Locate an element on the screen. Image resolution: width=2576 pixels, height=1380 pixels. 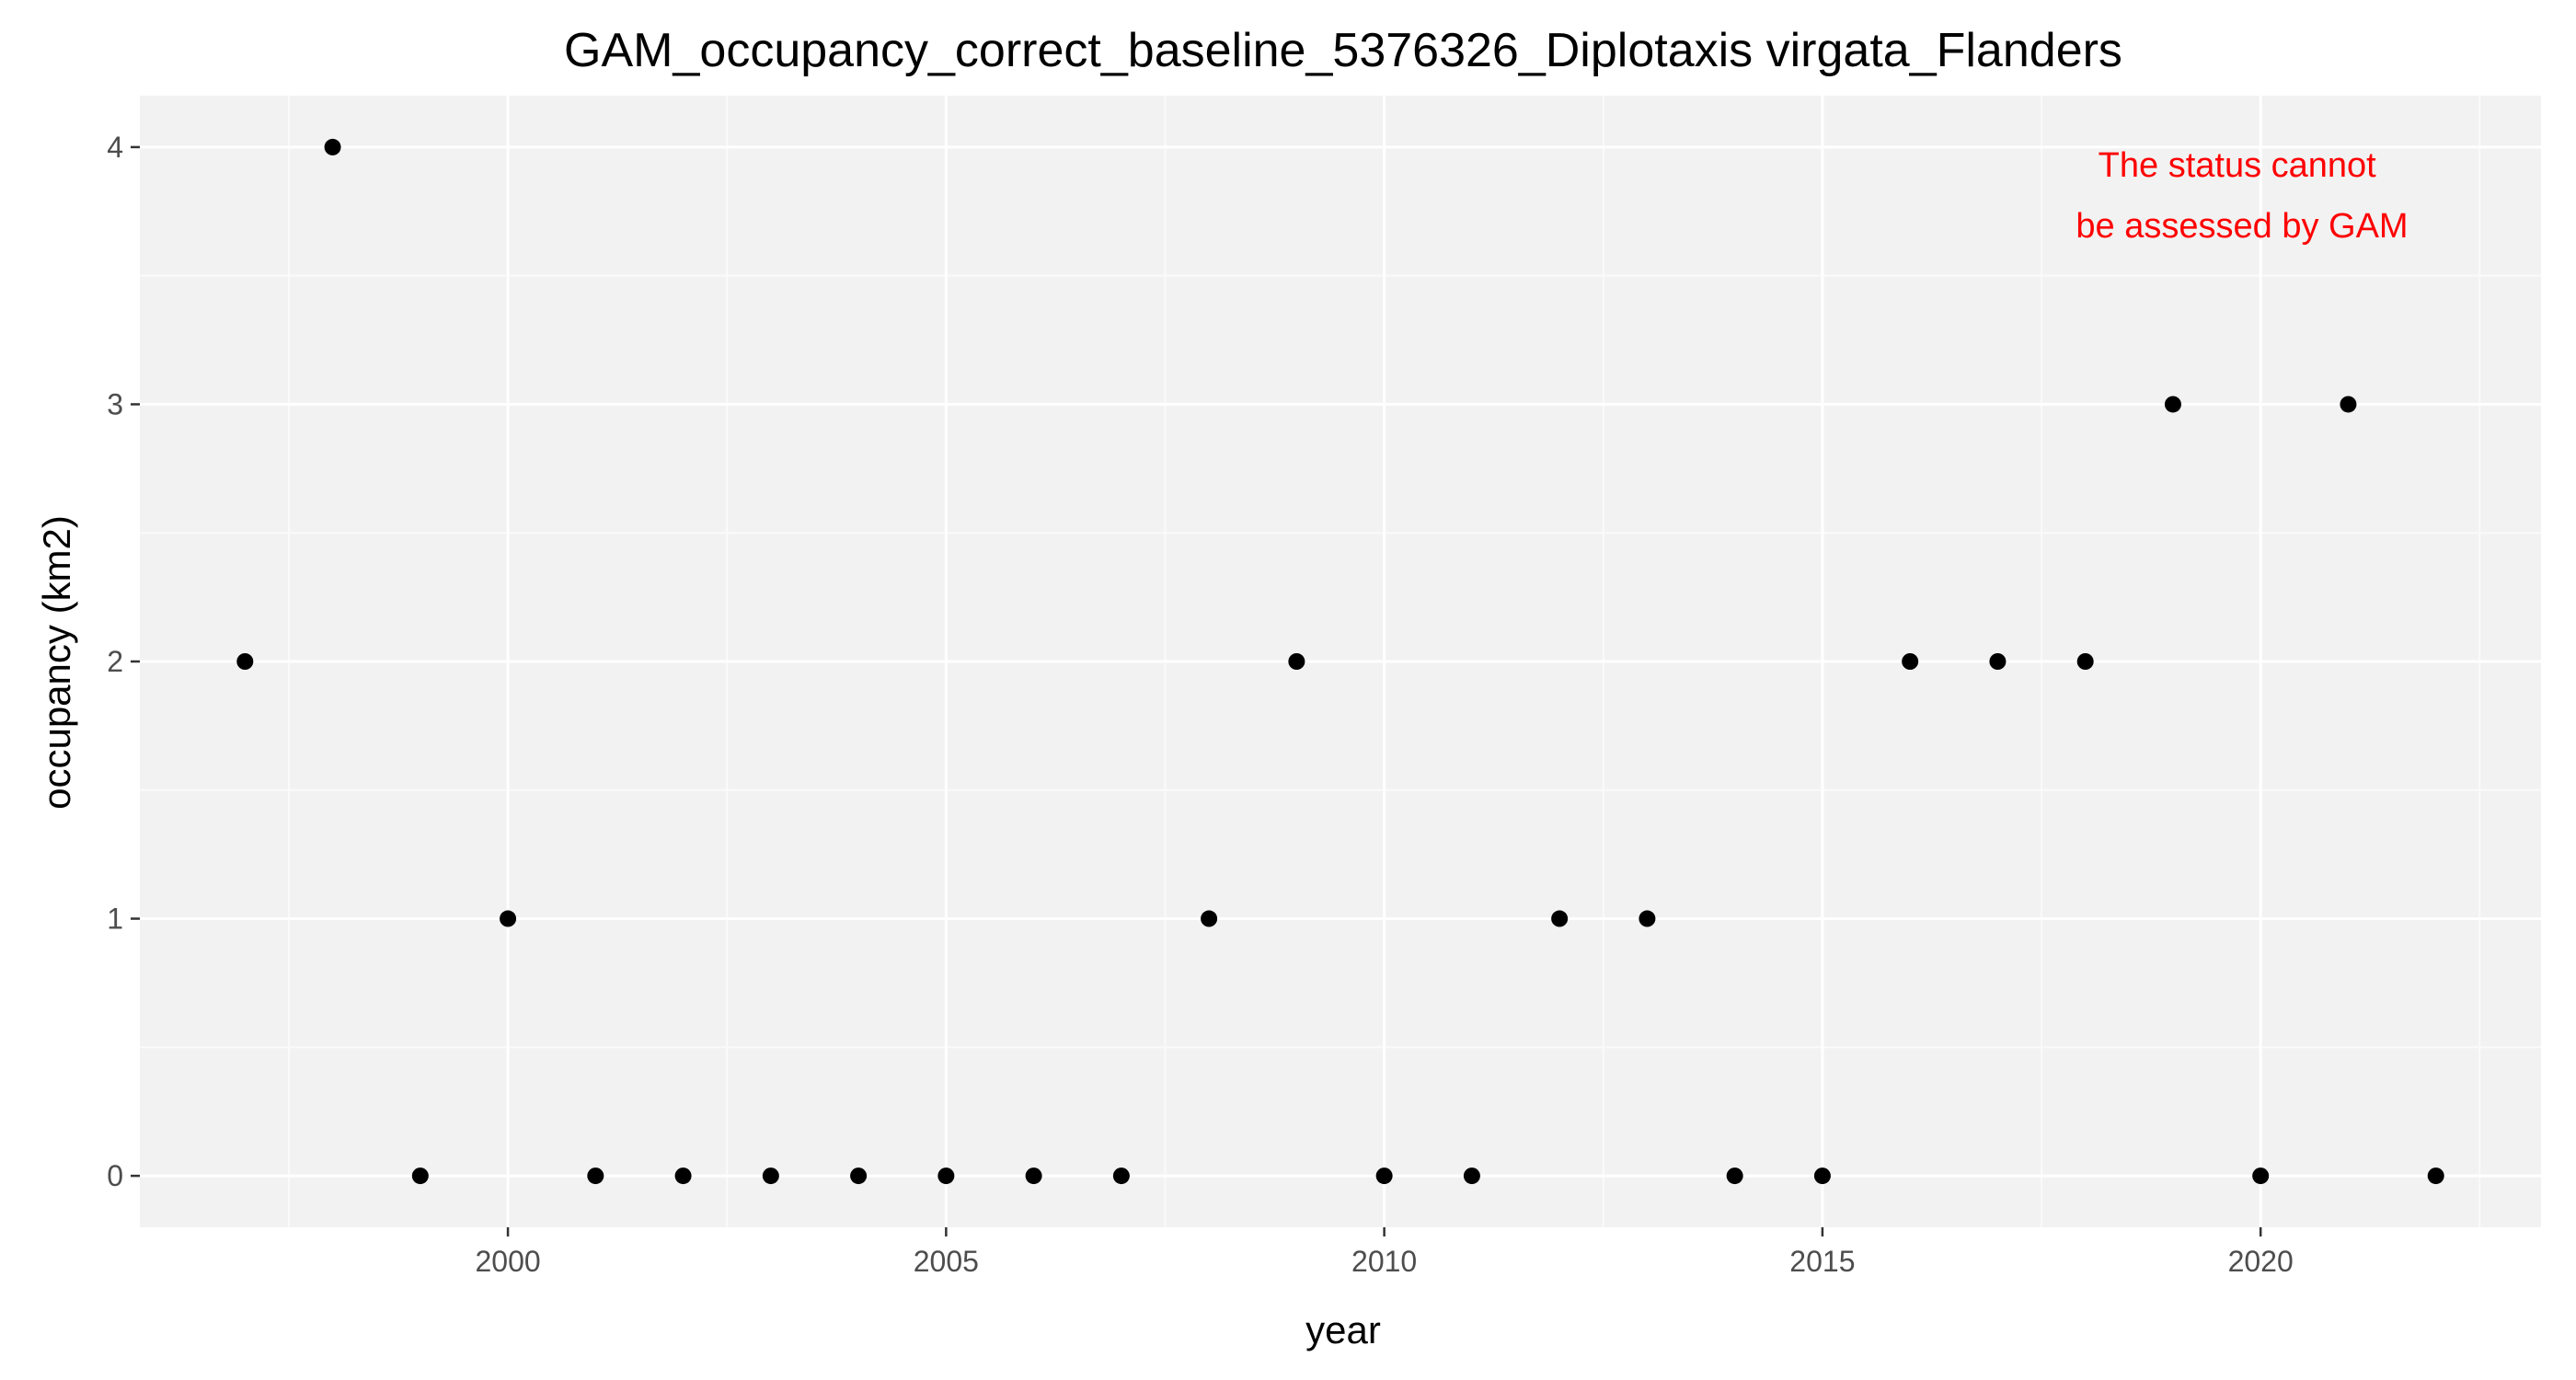
y-tick-label: 2 is located at coordinates (115, 661).